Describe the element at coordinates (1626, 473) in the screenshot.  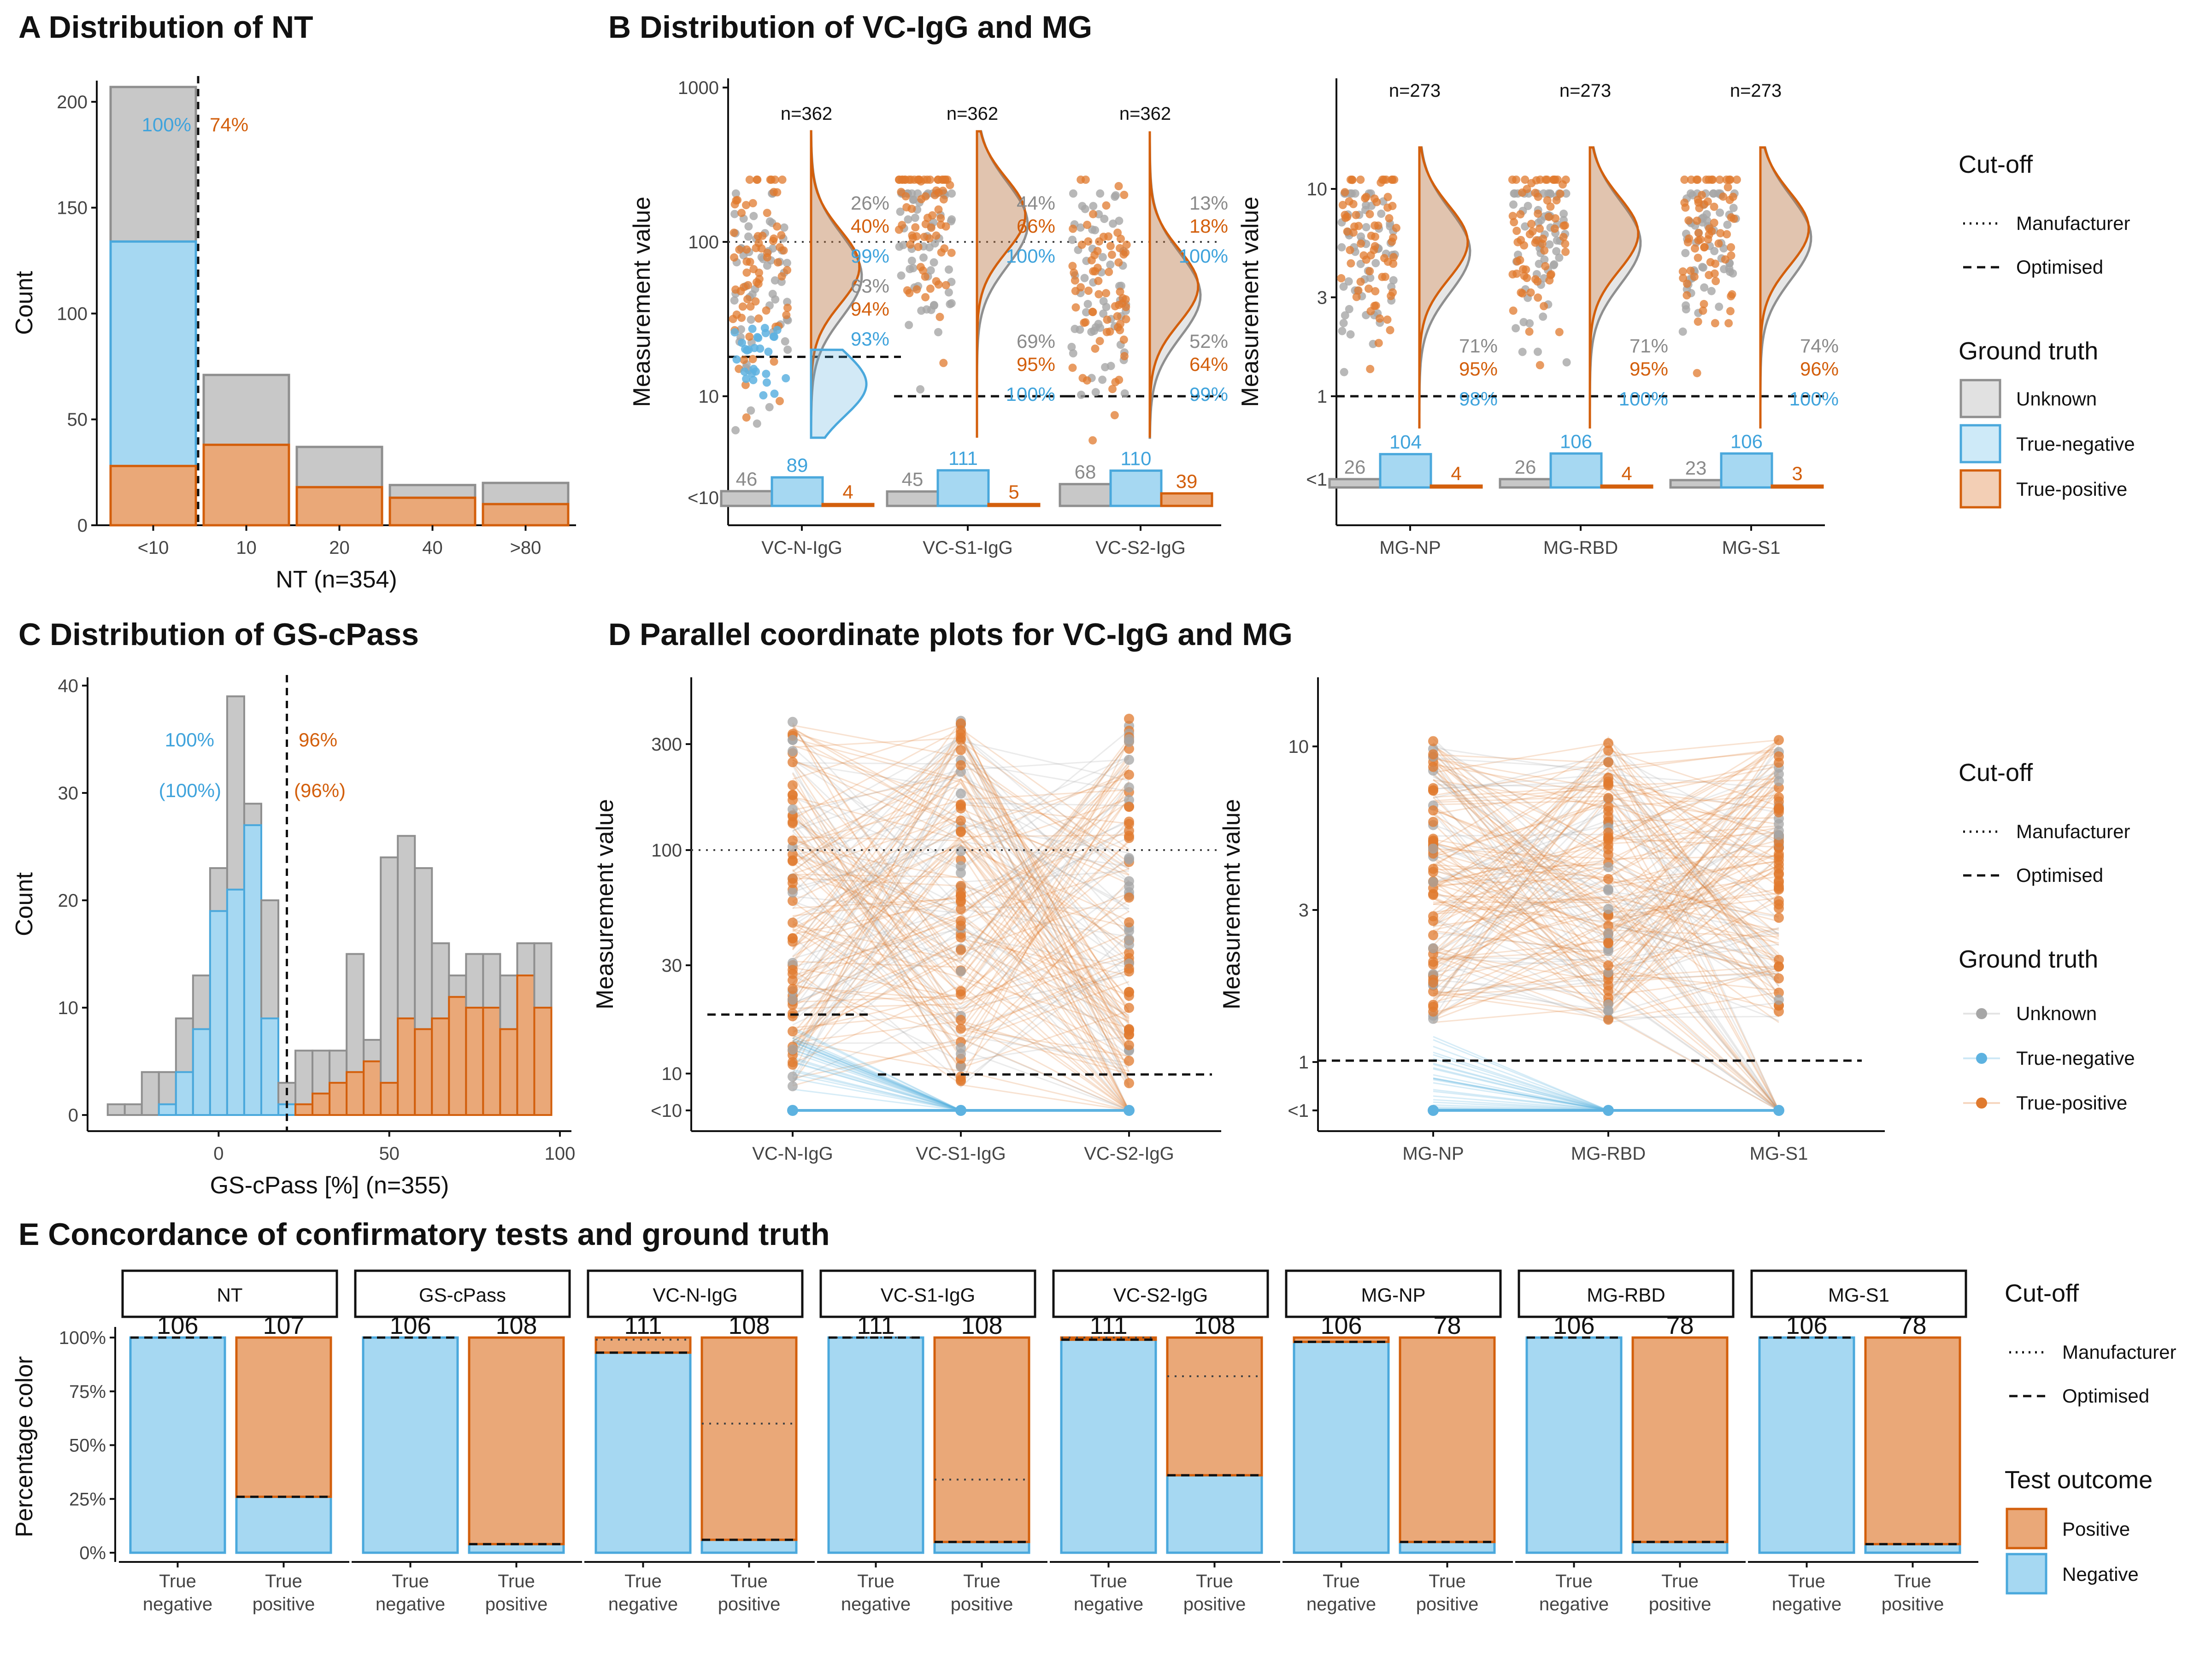
I see `panel-b2-below-count-positive: 4` at that location.